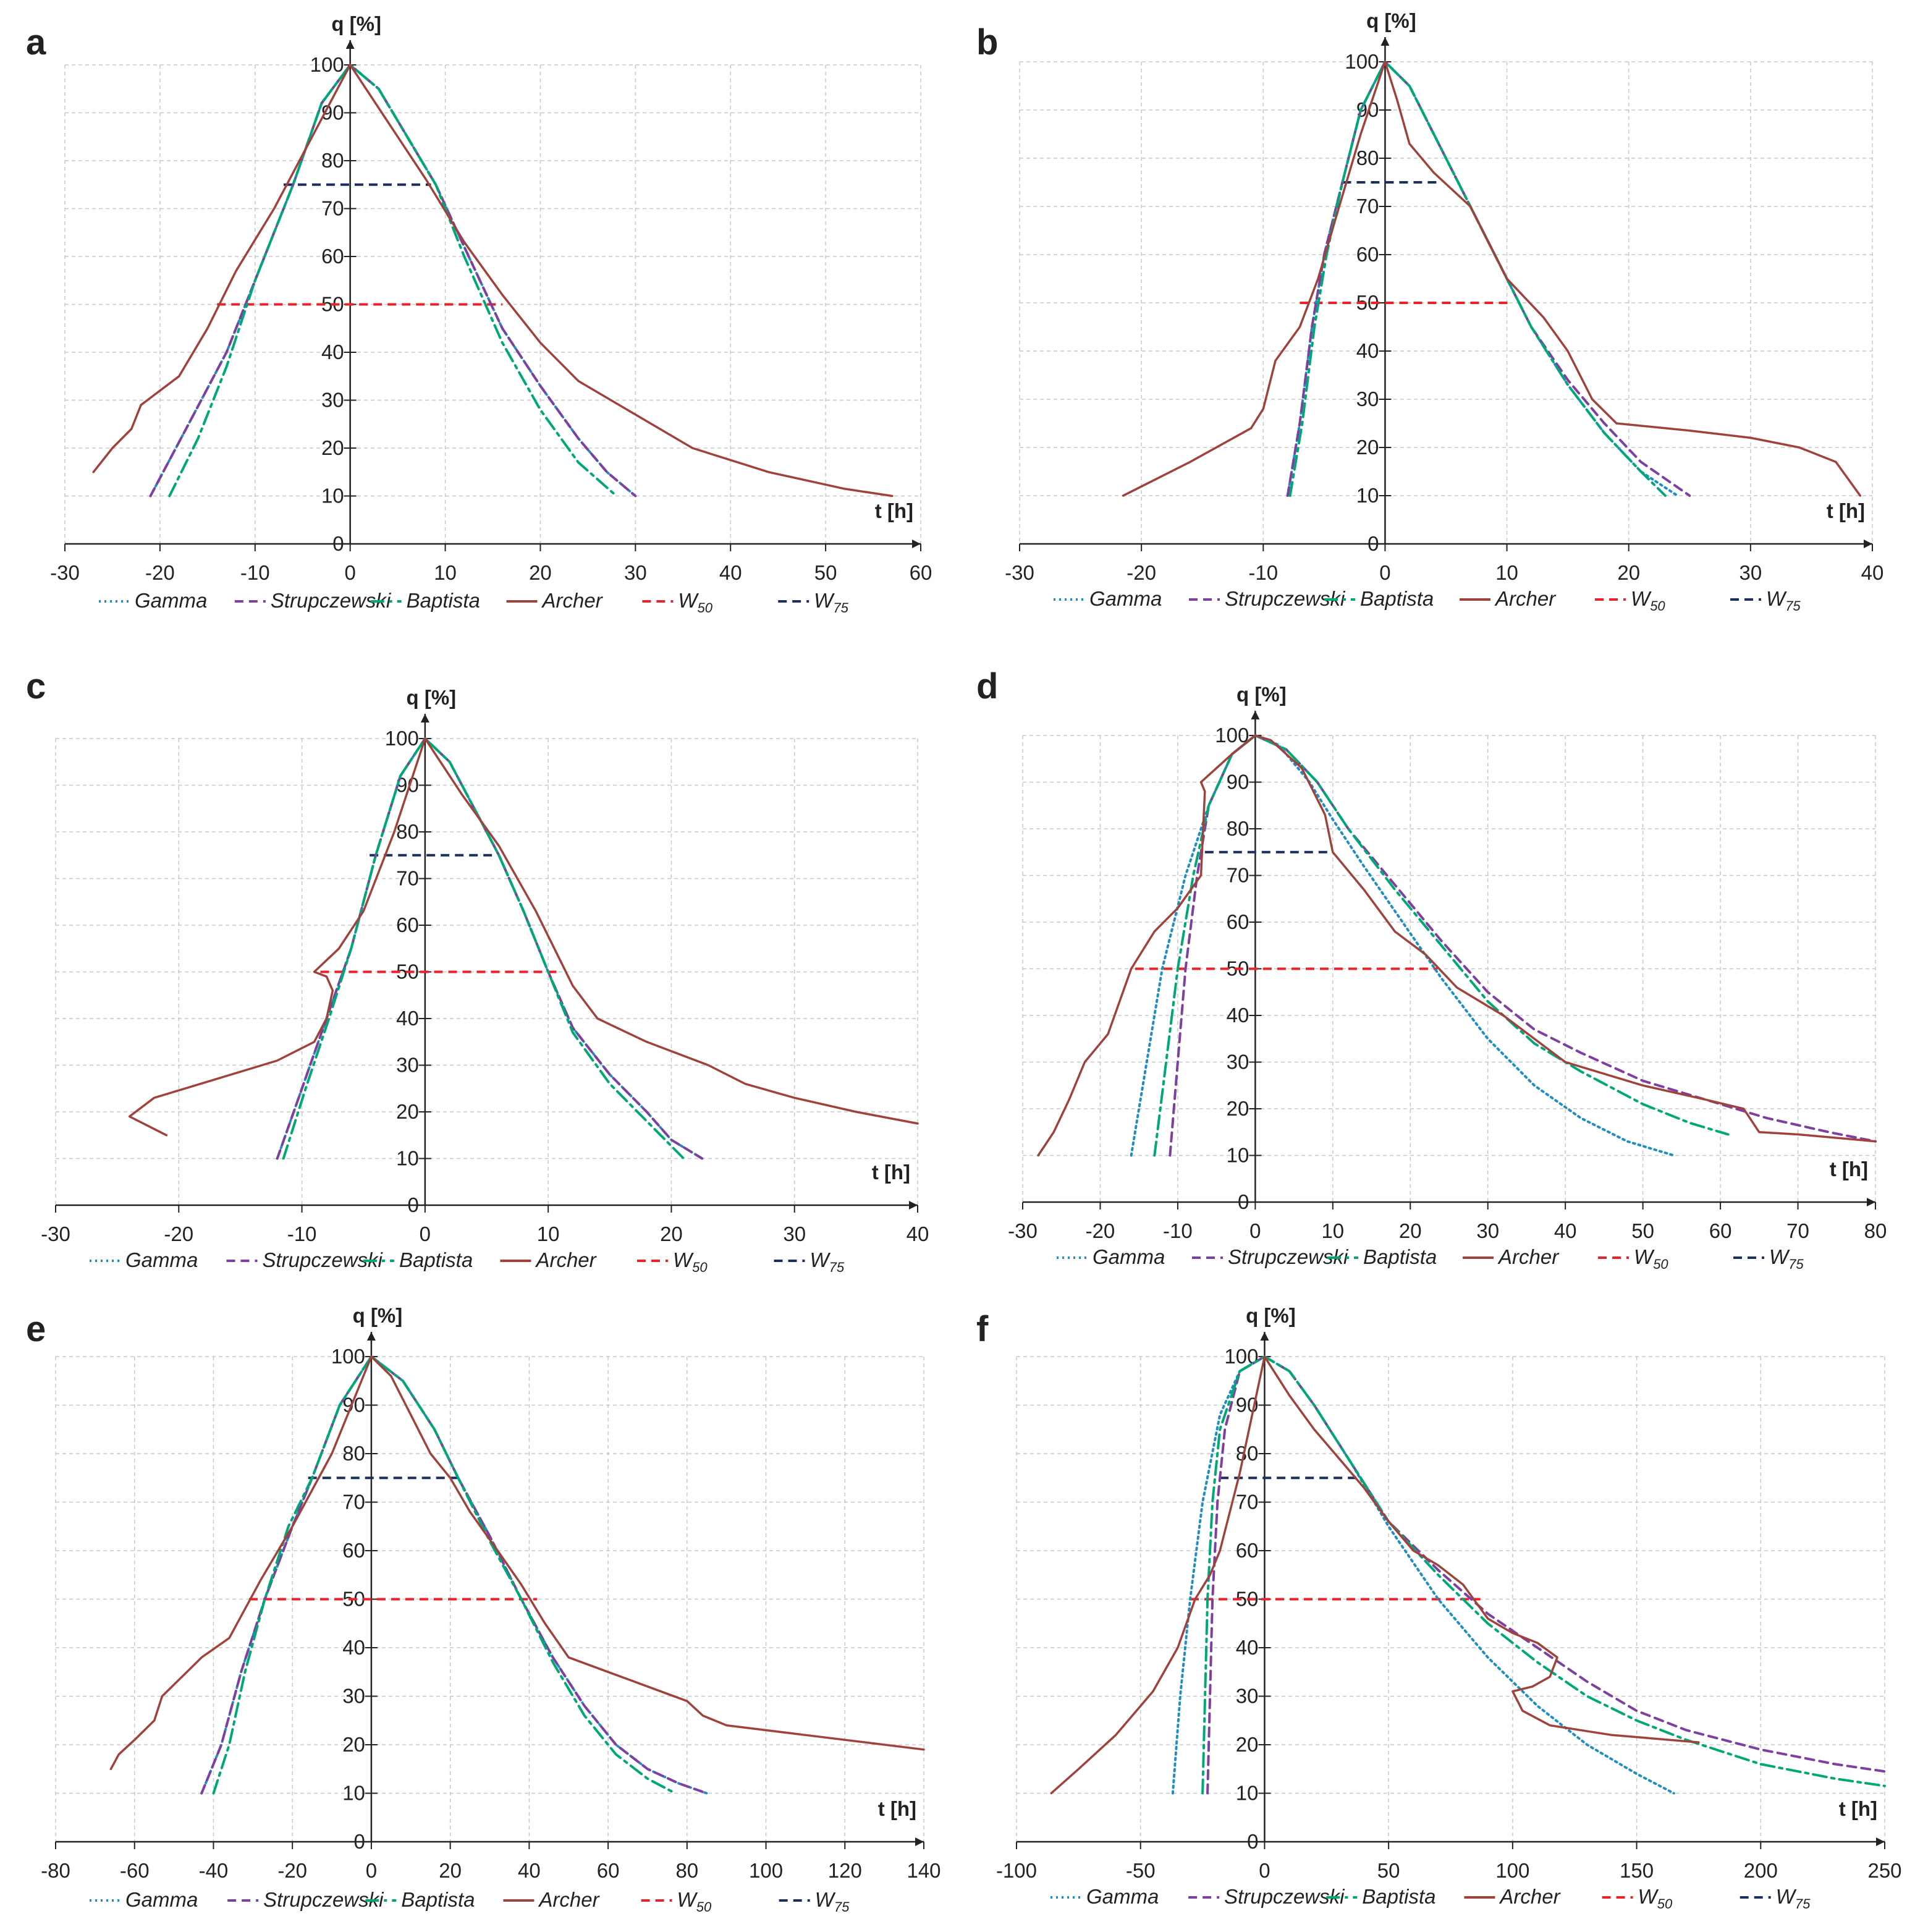  Describe the element at coordinates (65, 572) in the screenshot. I see `x-tick-label: -30` at that location.